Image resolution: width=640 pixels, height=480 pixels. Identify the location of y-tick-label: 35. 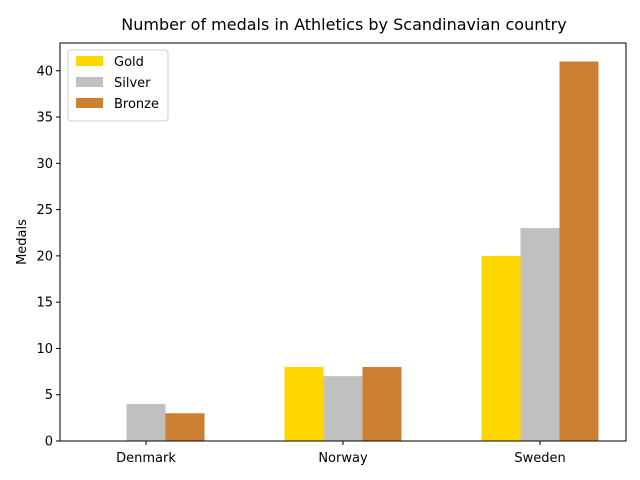
(44, 118).